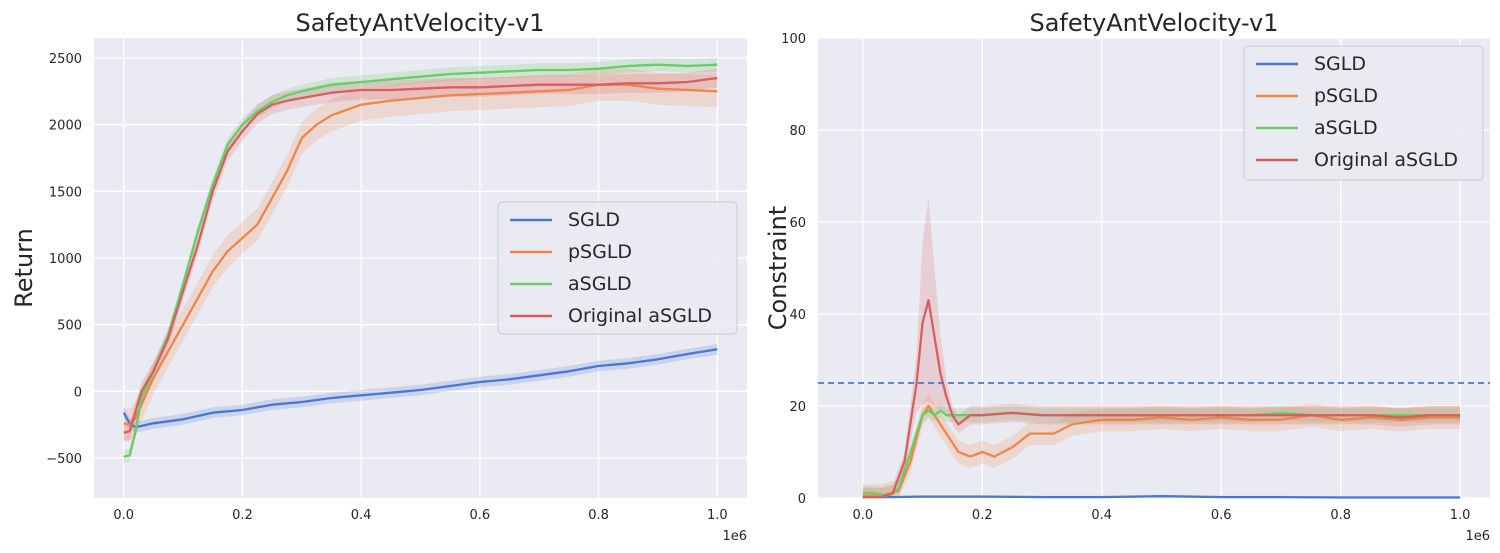 The height and width of the screenshot is (553, 1500). Describe the element at coordinates (862, 515) in the screenshot. I see `constraint-x-tick-label: 0.0` at that location.